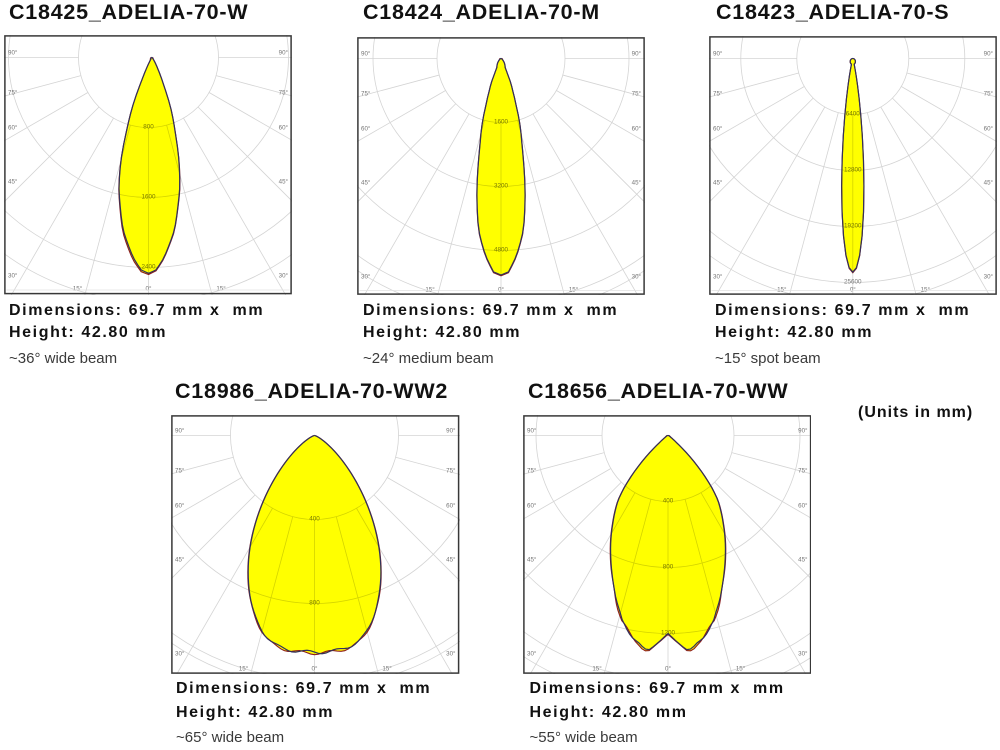 The image size is (1000, 750). Describe the element at coordinates (853, 282) in the screenshot. I see `svg-text: 25600` at that location.